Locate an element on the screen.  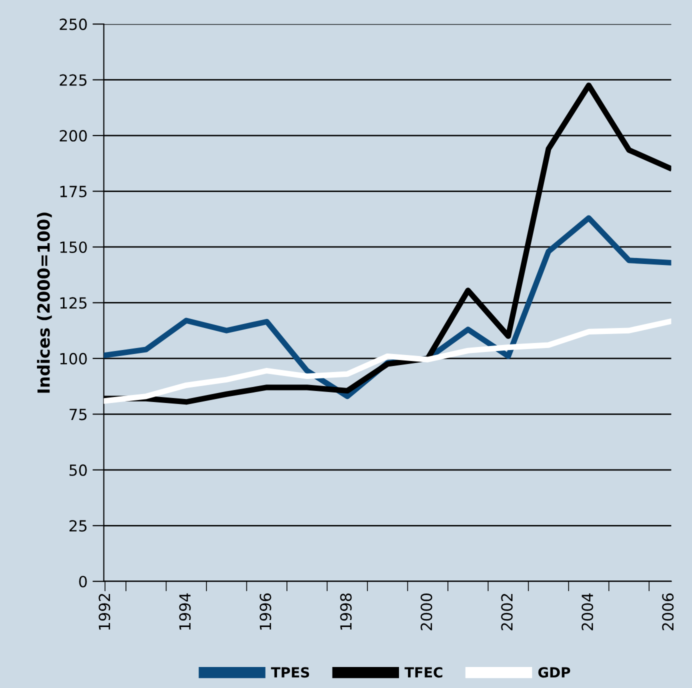
x-tick-label: 1994 is located at coordinates (185, 611).